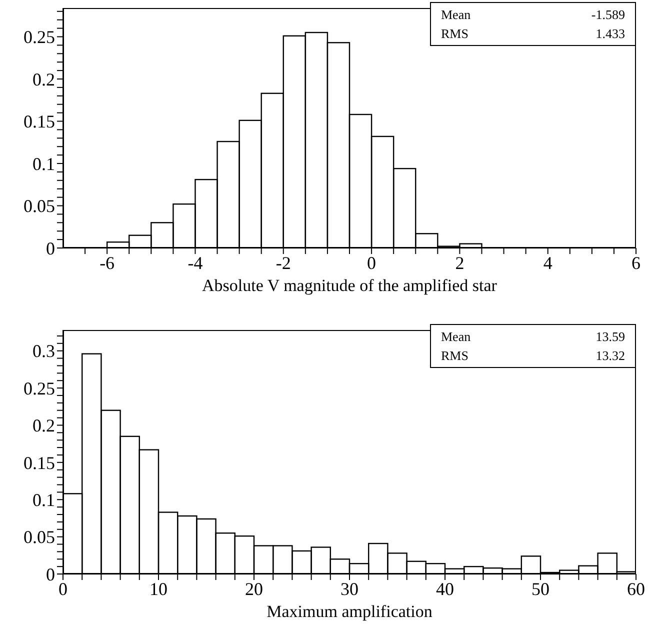  Describe the element at coordinates (547, 262) in the screenshot. I see `x-tick-label: 4` at that location.